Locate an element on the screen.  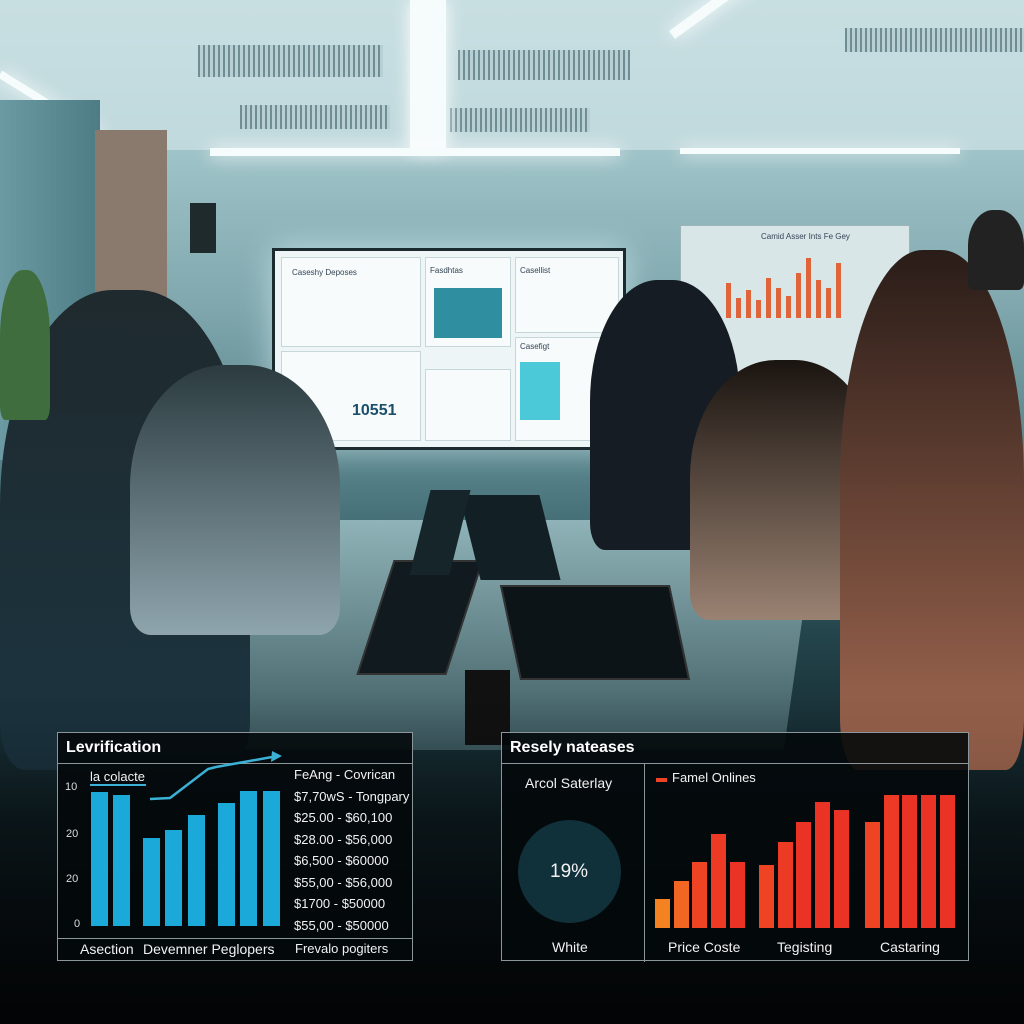
range-item: FeAng - Covrican is located at coordinates (345, 774).